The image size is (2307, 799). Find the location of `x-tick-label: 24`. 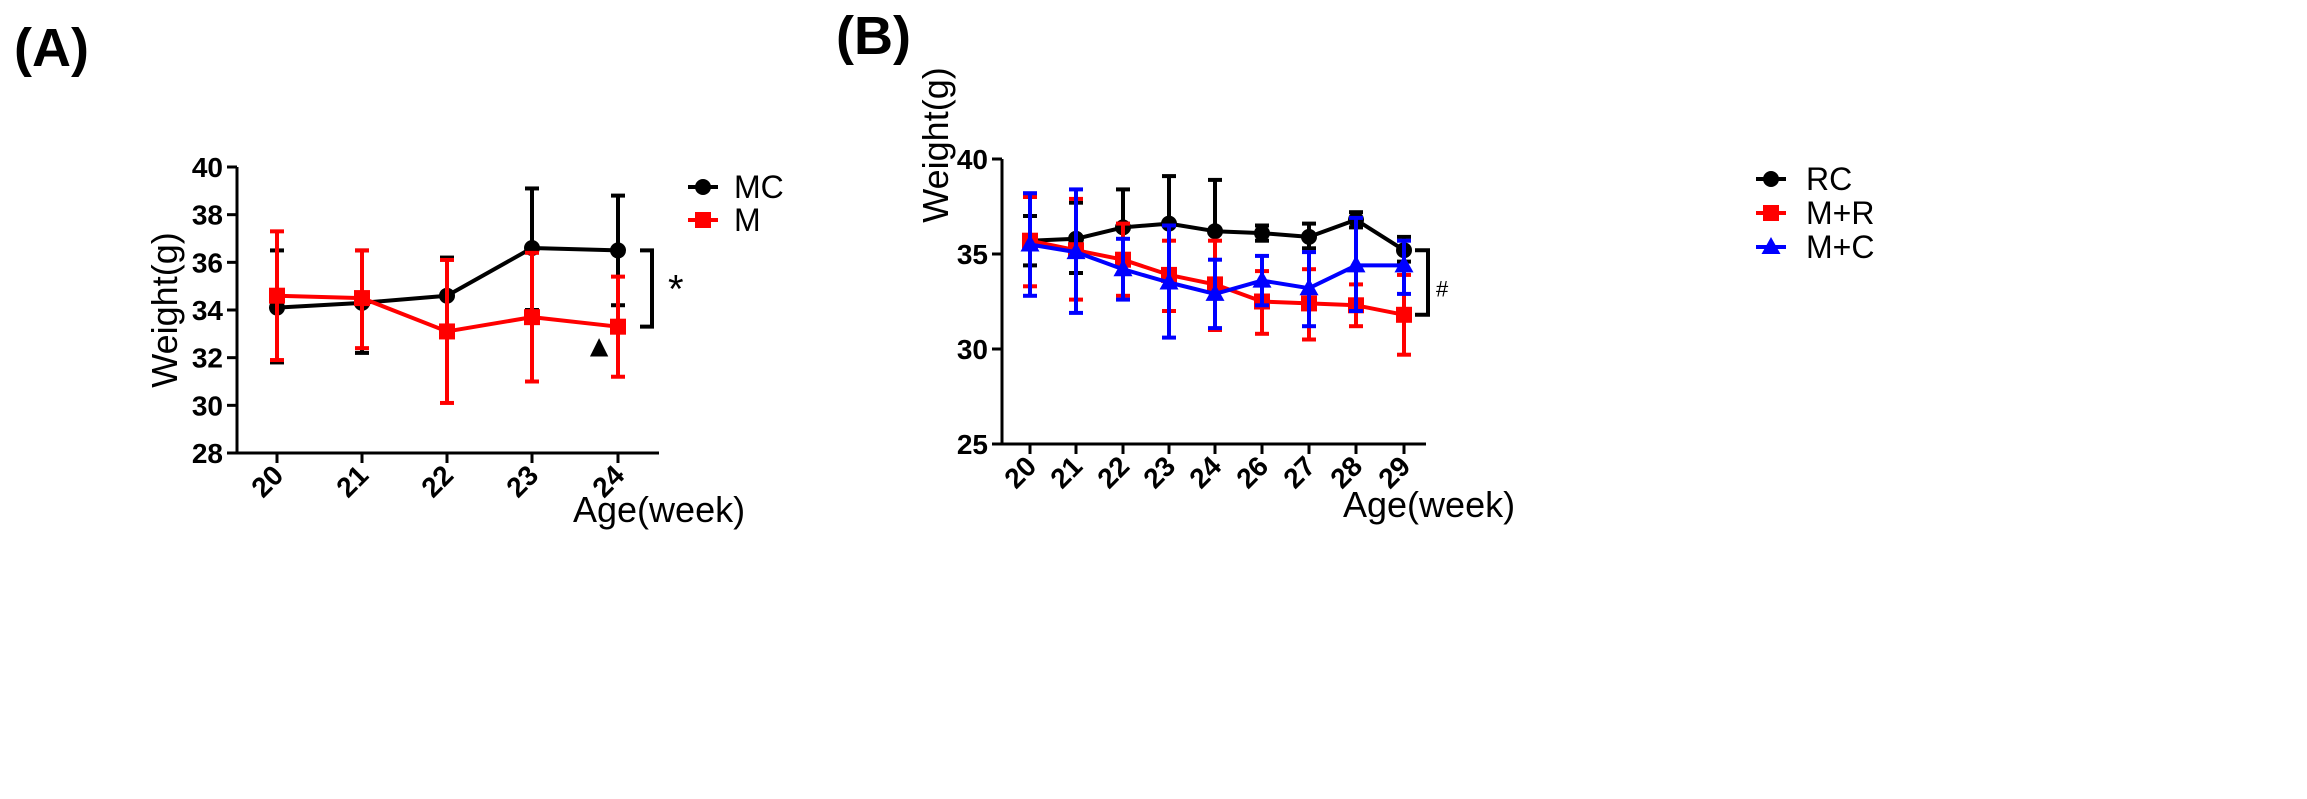

x-tick-label: 24 is located at coordinates (1205, 472).